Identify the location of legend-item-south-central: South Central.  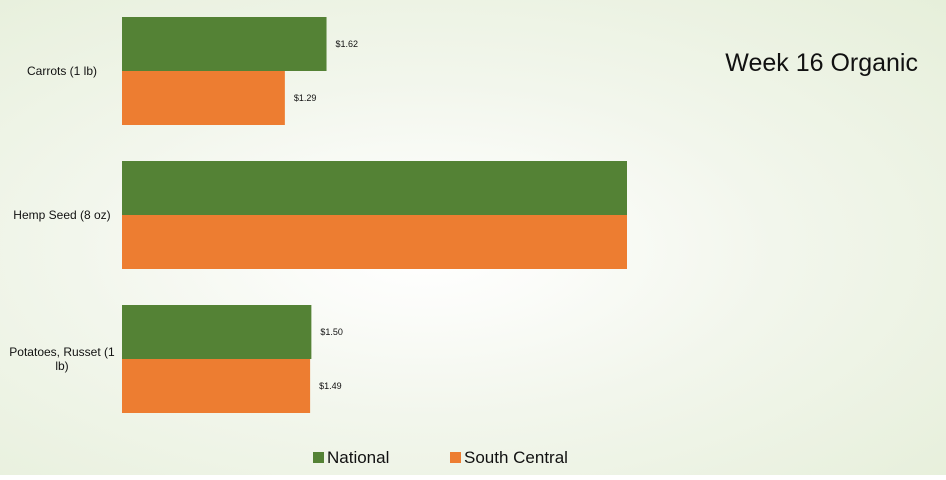
(509, 457).